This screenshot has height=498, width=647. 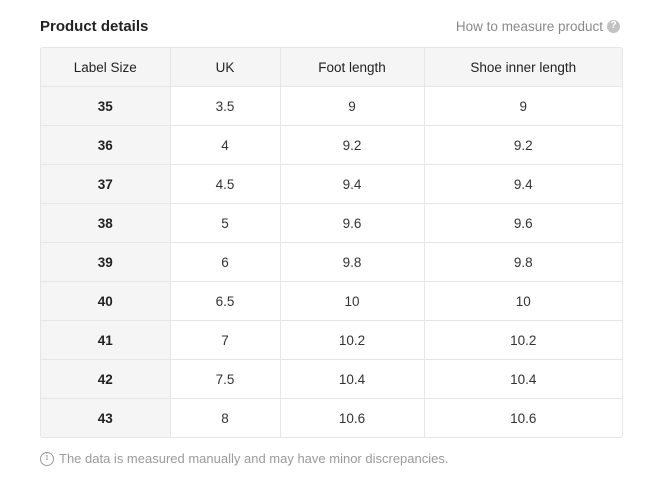 What do you see at coordinates (523, 262) in the screenshot?
I see `shoe-inner-length-cell: 9.8` at bounding box center [523, 262].